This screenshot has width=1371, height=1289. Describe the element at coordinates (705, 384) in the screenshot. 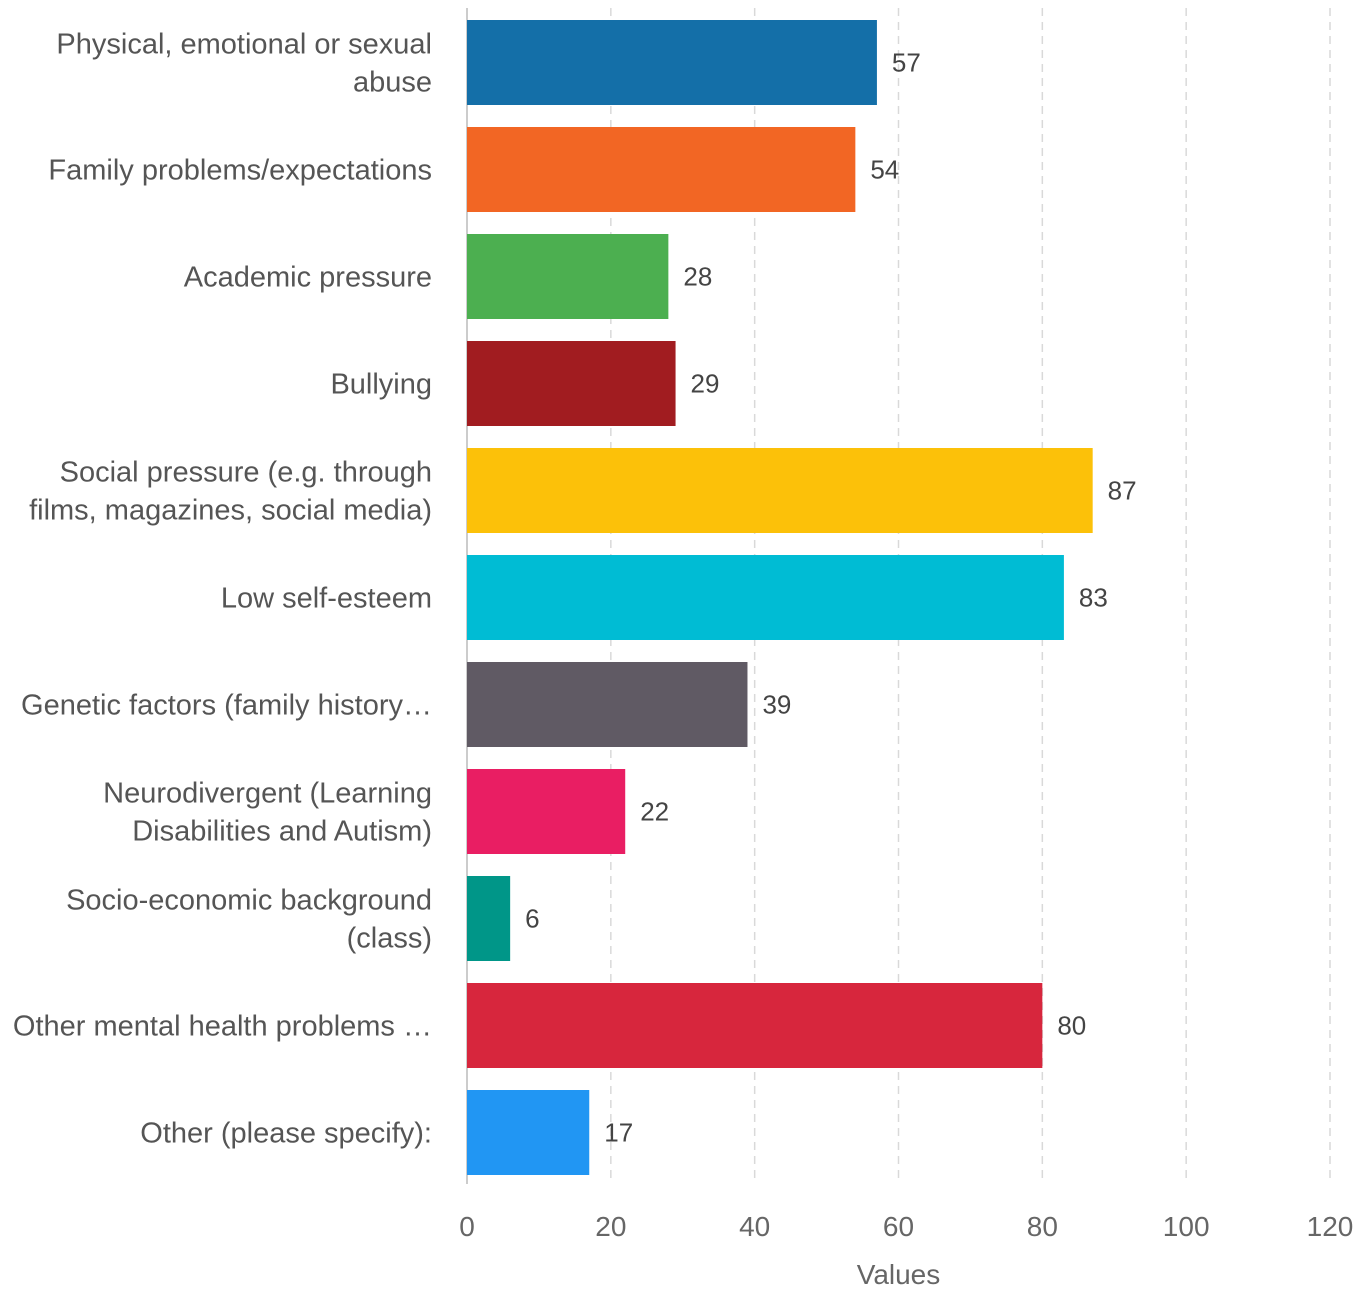

I see `bar-value-label: 29` at that location.